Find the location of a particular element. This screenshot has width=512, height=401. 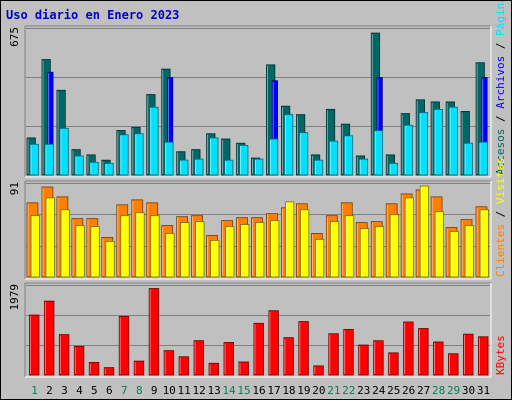

x-tick-label-day-25: 25 is located at coordinates (393, 390).